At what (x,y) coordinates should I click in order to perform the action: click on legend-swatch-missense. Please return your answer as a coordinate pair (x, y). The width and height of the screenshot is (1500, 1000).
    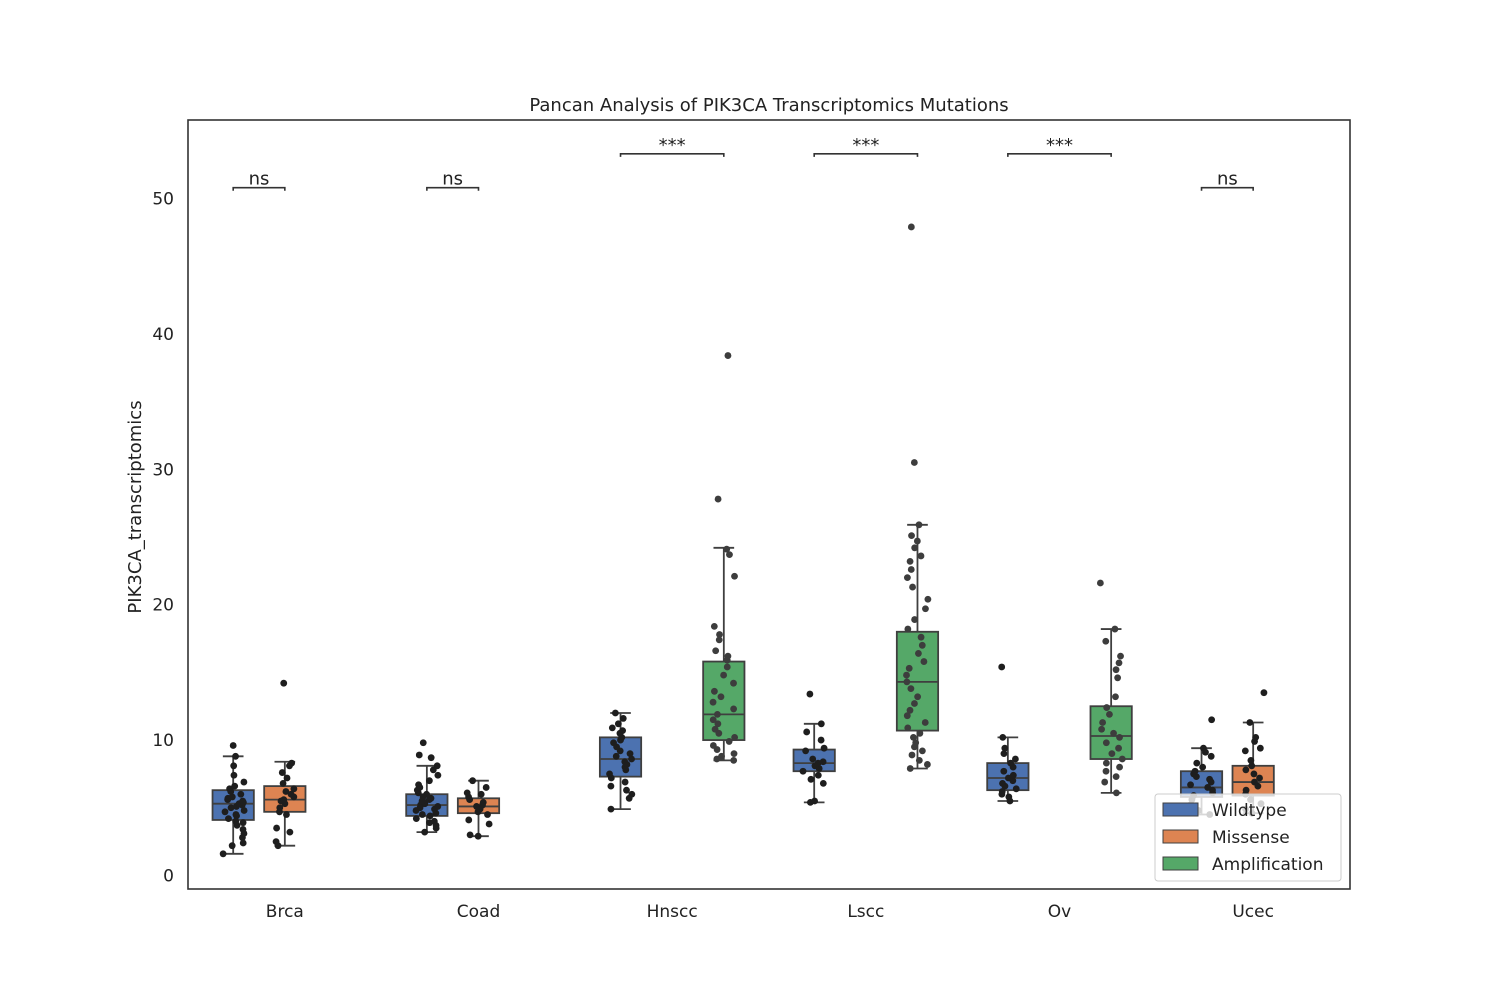
    Looking at the image, I should click on (1180, 836).